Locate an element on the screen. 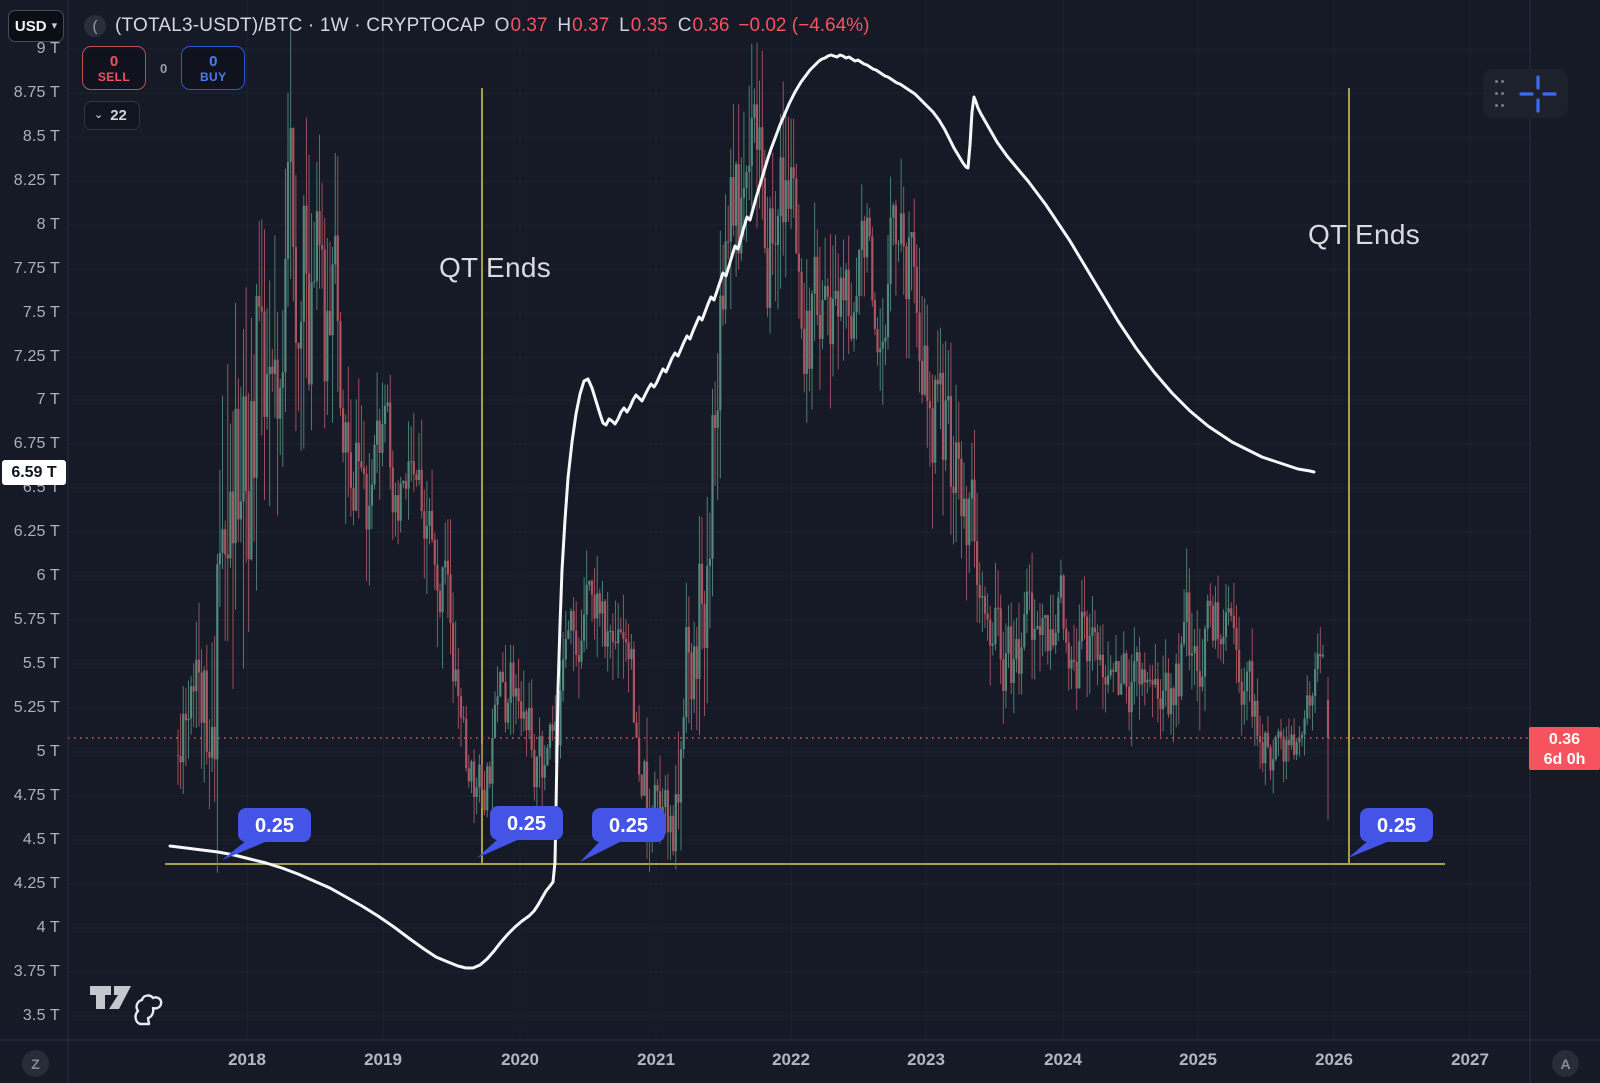 This screenshot has height=1083, width=1600. time-tick-label: 2025 is located at coordinates (1198, 1059).